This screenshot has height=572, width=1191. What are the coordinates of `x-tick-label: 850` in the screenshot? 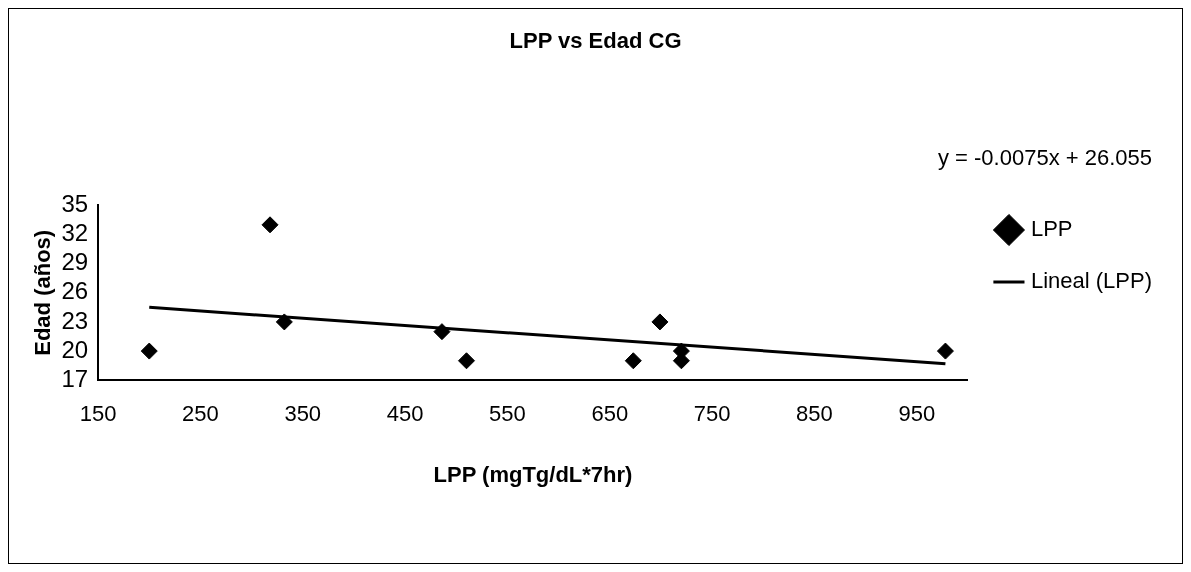 It's located at (814, 414).